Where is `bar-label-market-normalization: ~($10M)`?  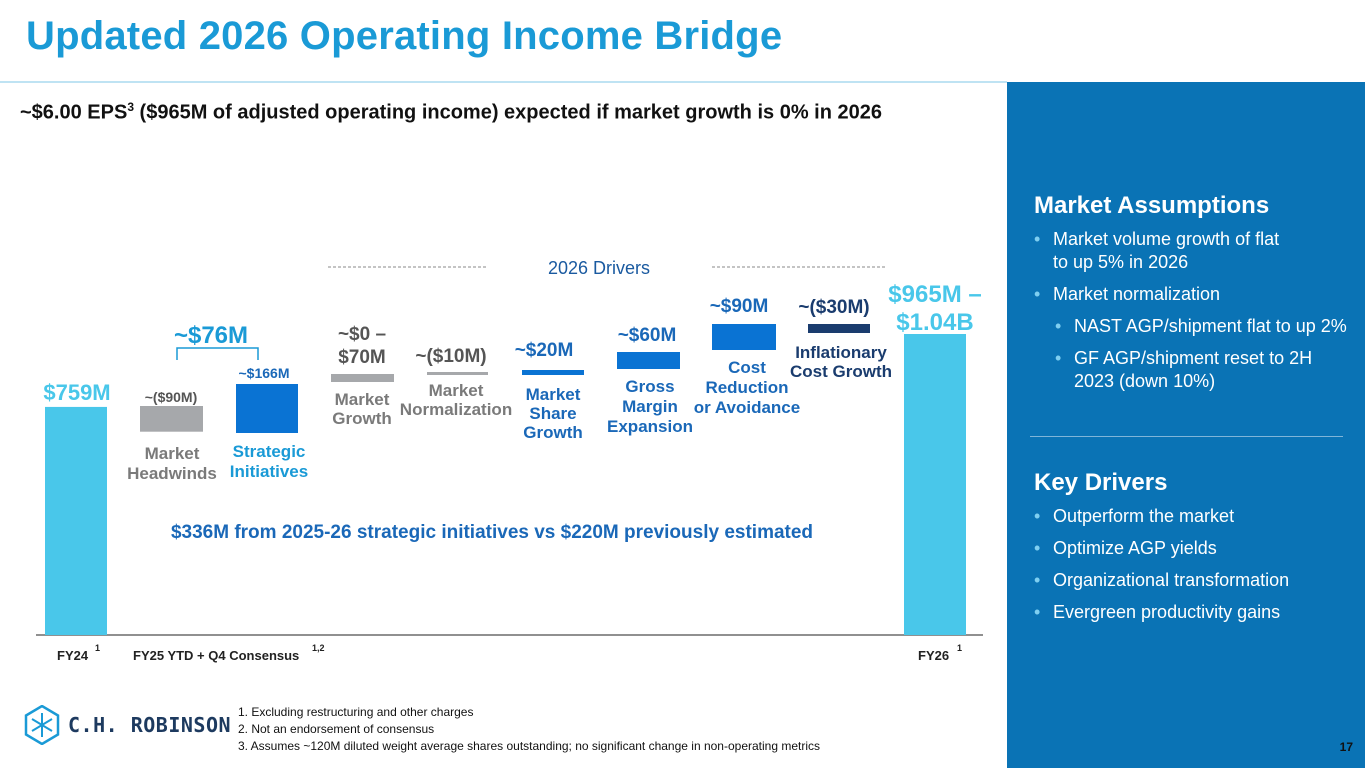 bar-label-market-normalization: ~($10M) is located at coordinates (450, 356).